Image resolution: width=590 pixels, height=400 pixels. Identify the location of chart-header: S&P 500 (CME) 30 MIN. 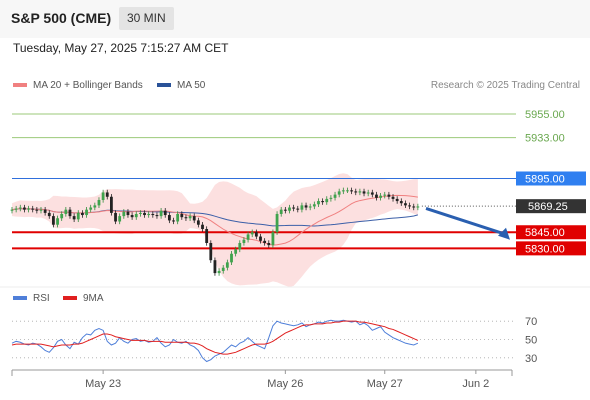
(295, 19).